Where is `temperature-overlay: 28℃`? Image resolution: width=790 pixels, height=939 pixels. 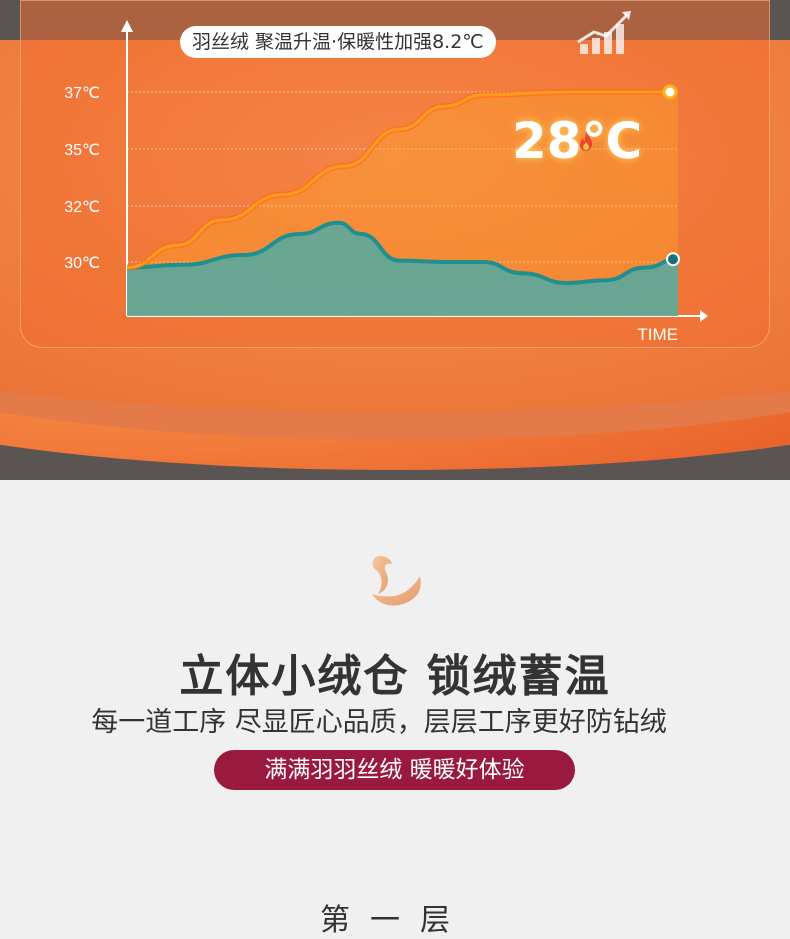
temperature-overlay: 28℃ is located at coordinates (577, 141).